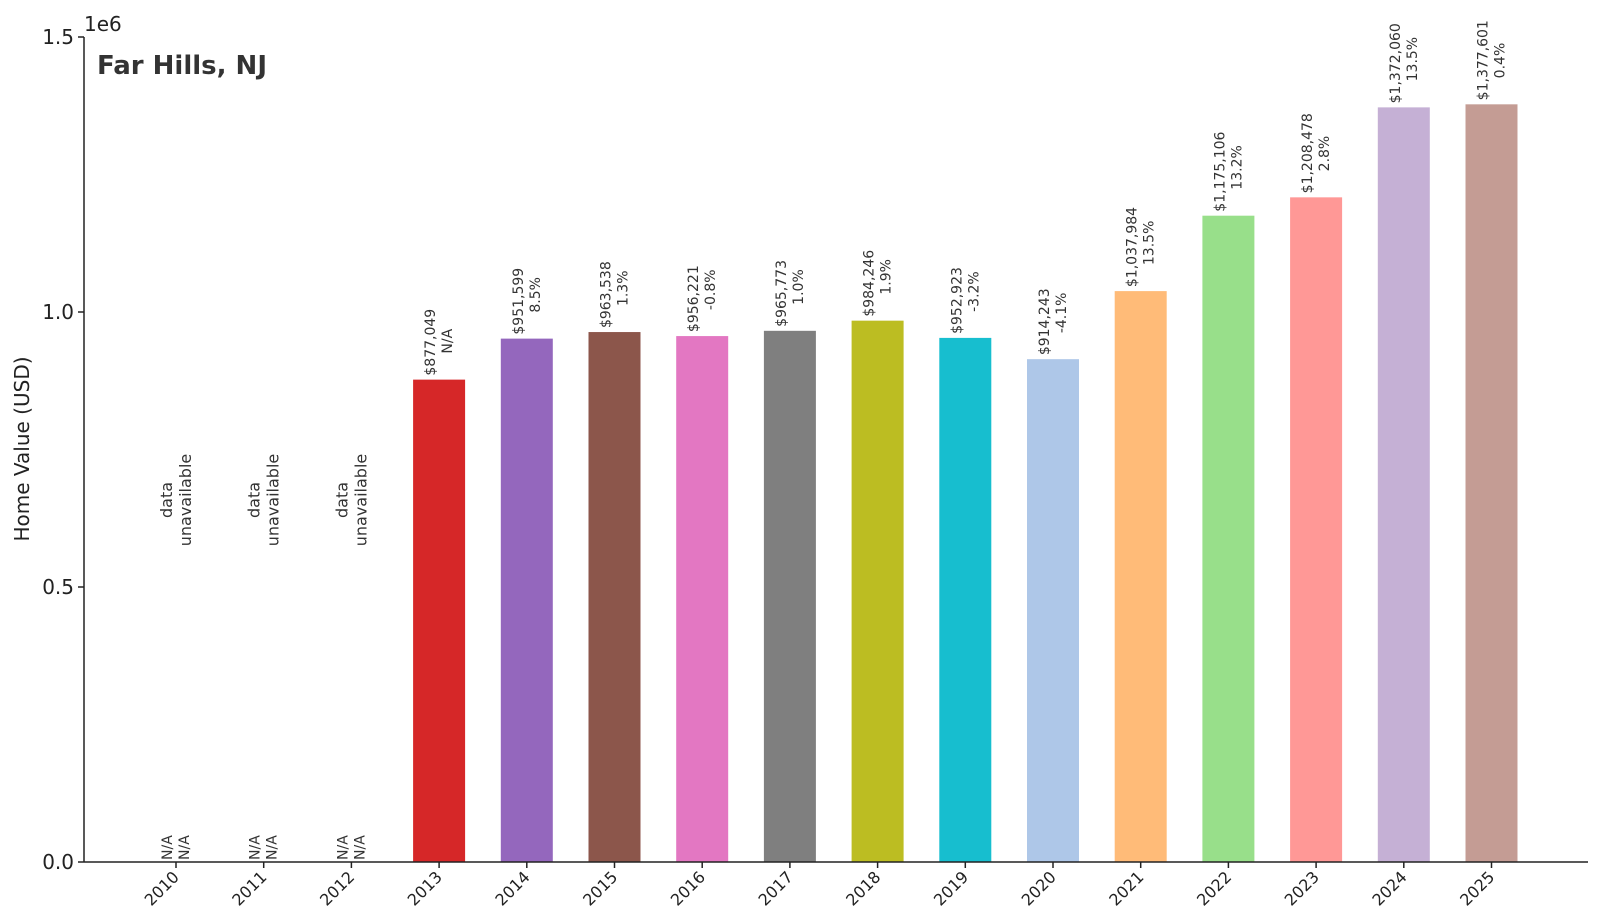 The image size is (1600, 922). What do you see at coordinates (249, 888) in the screenshot?
I see `x-tick-label: 2011` at bounding box center [249, 888].